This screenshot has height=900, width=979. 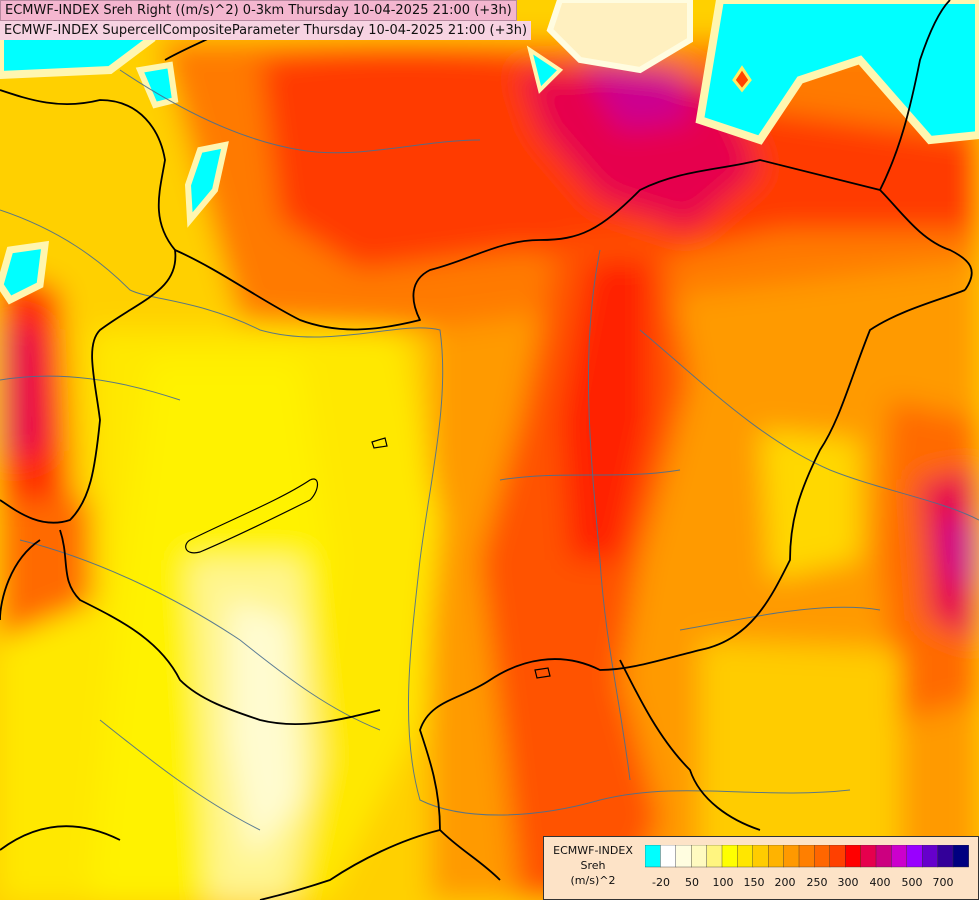 I want to click on legend-tick-label: 500, so click(x=912, y=882).